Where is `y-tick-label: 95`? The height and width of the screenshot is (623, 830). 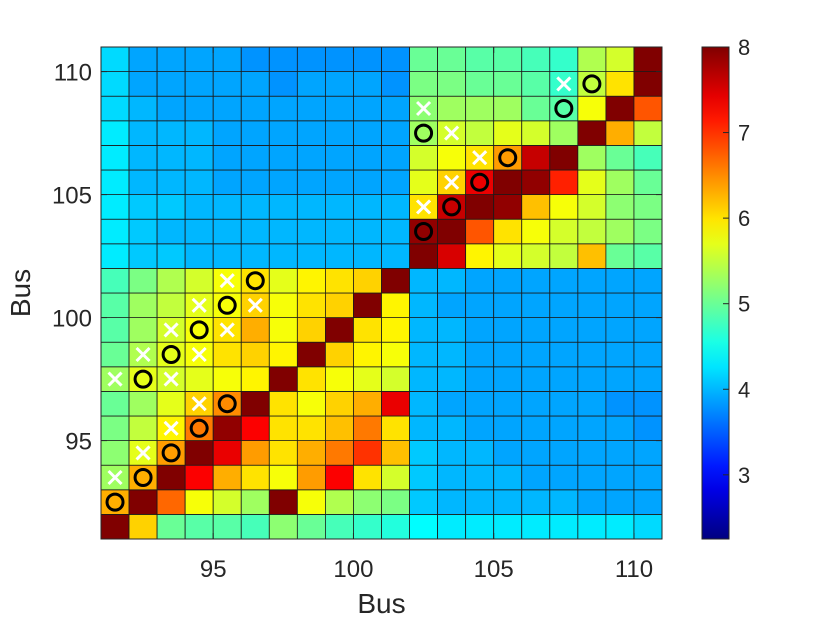 y-tick-label: 95 is located at coordinates (78, 442).